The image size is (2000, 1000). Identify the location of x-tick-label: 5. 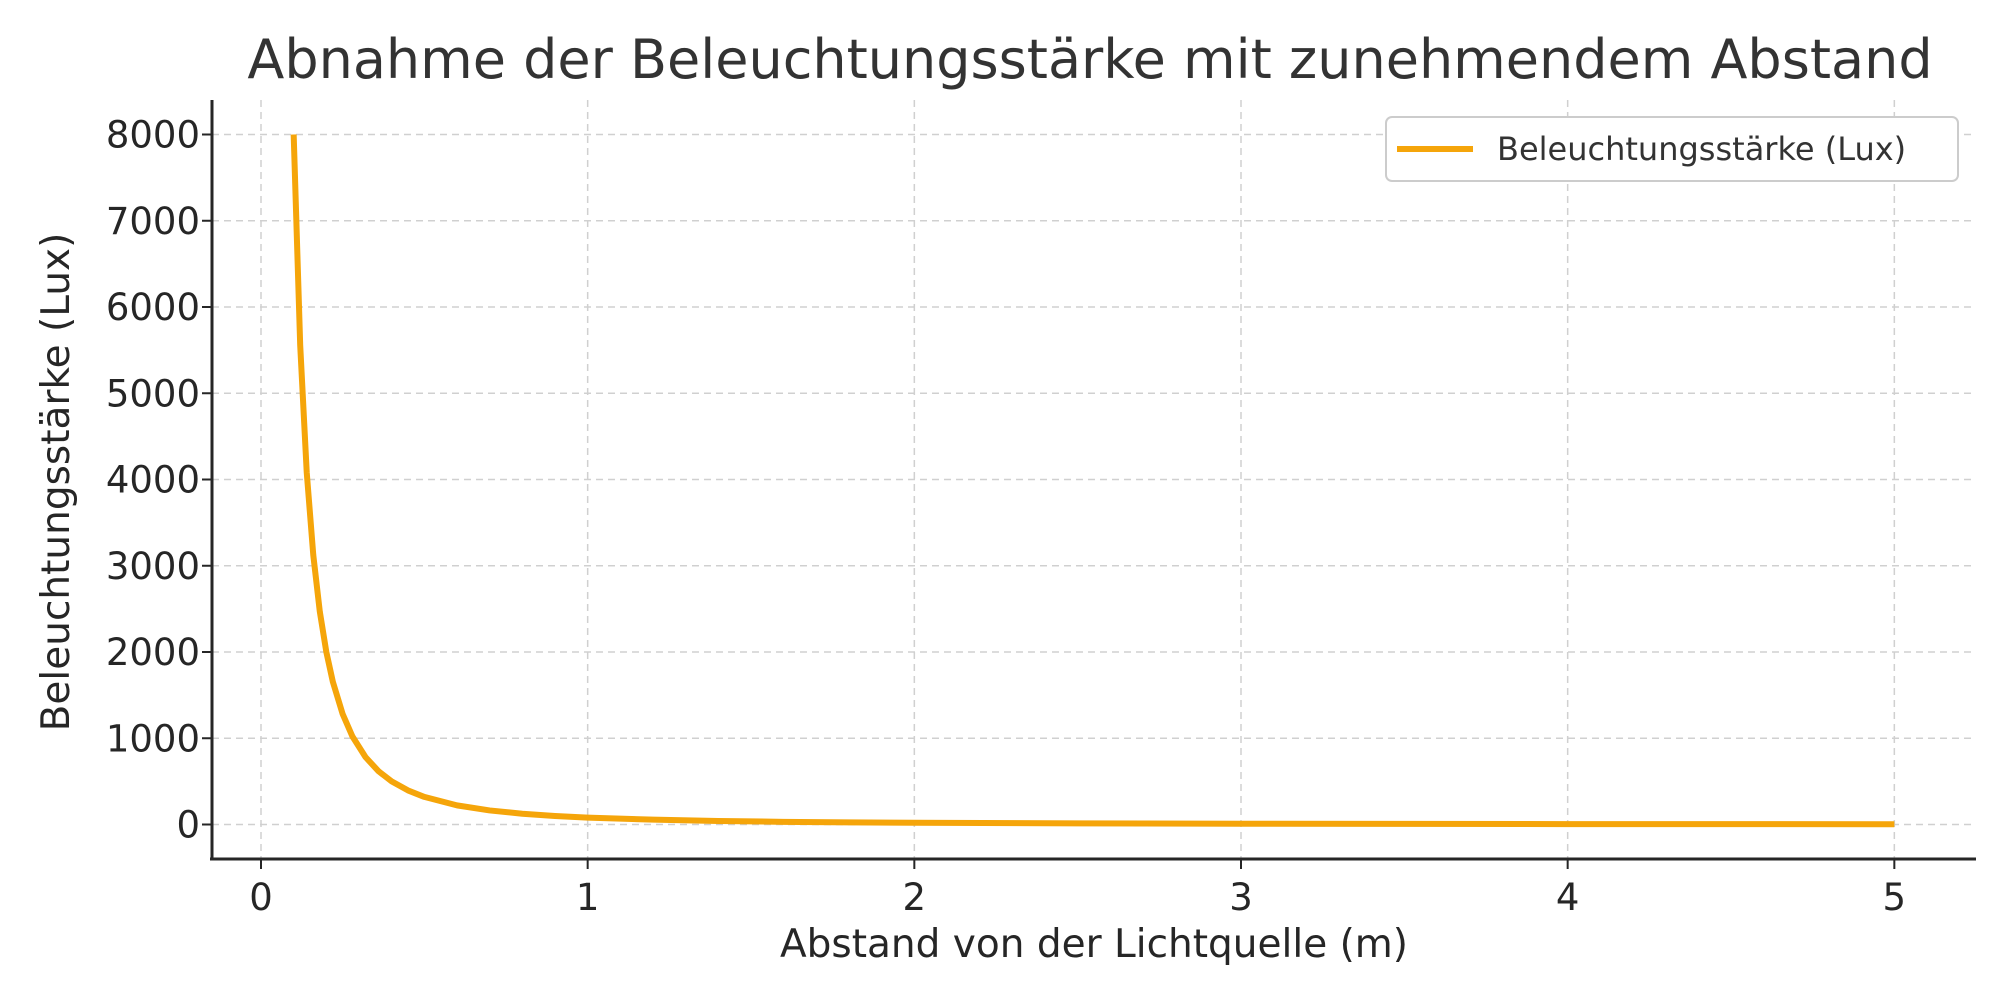
(1895, 897).